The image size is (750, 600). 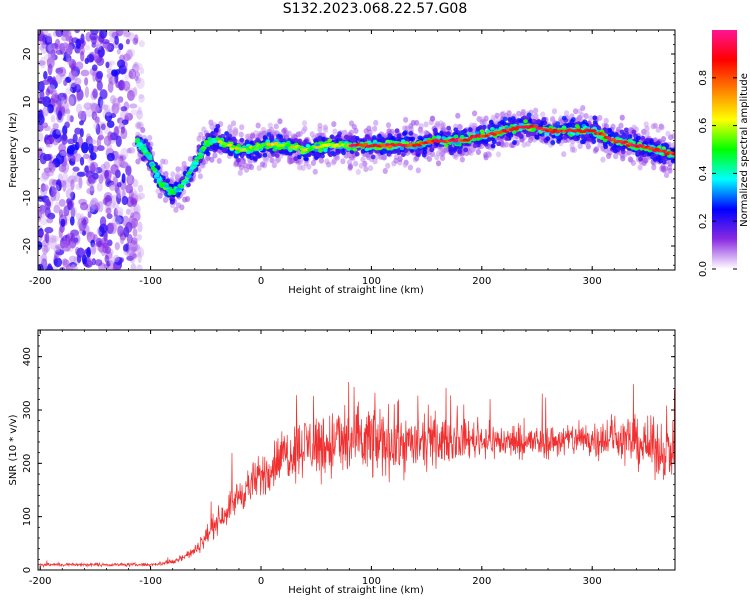 I want to click on spectrogram-x-axis-label: Height of straight line (km), so click(x=356, y=290).